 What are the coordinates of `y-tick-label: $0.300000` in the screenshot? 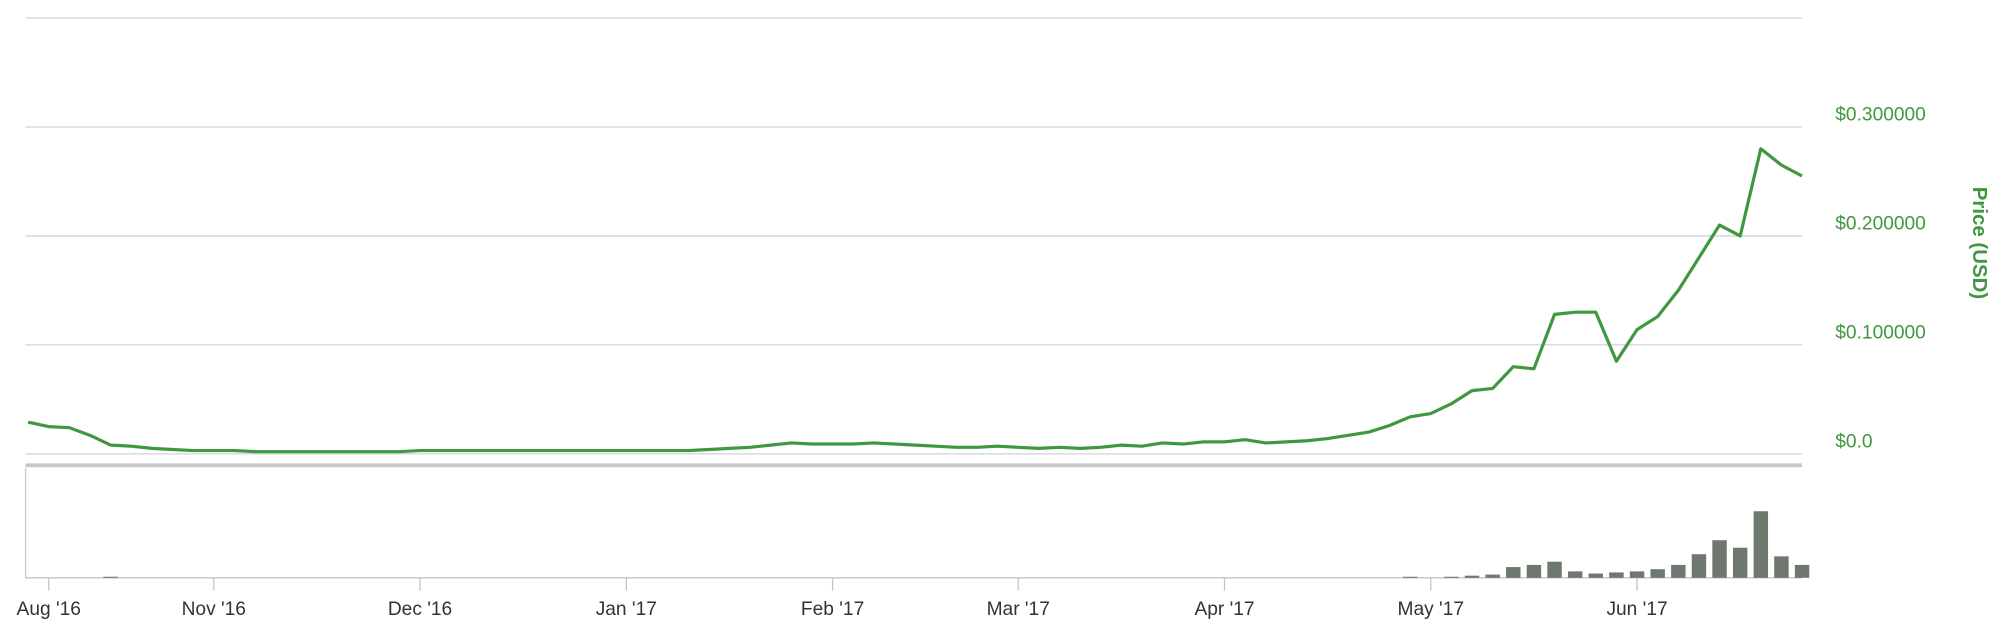 It's located at (1880, 115).